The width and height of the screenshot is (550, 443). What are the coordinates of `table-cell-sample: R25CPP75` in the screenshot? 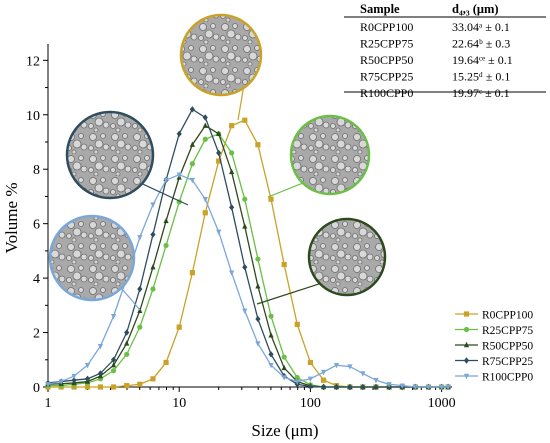 It's located at (386, 44).